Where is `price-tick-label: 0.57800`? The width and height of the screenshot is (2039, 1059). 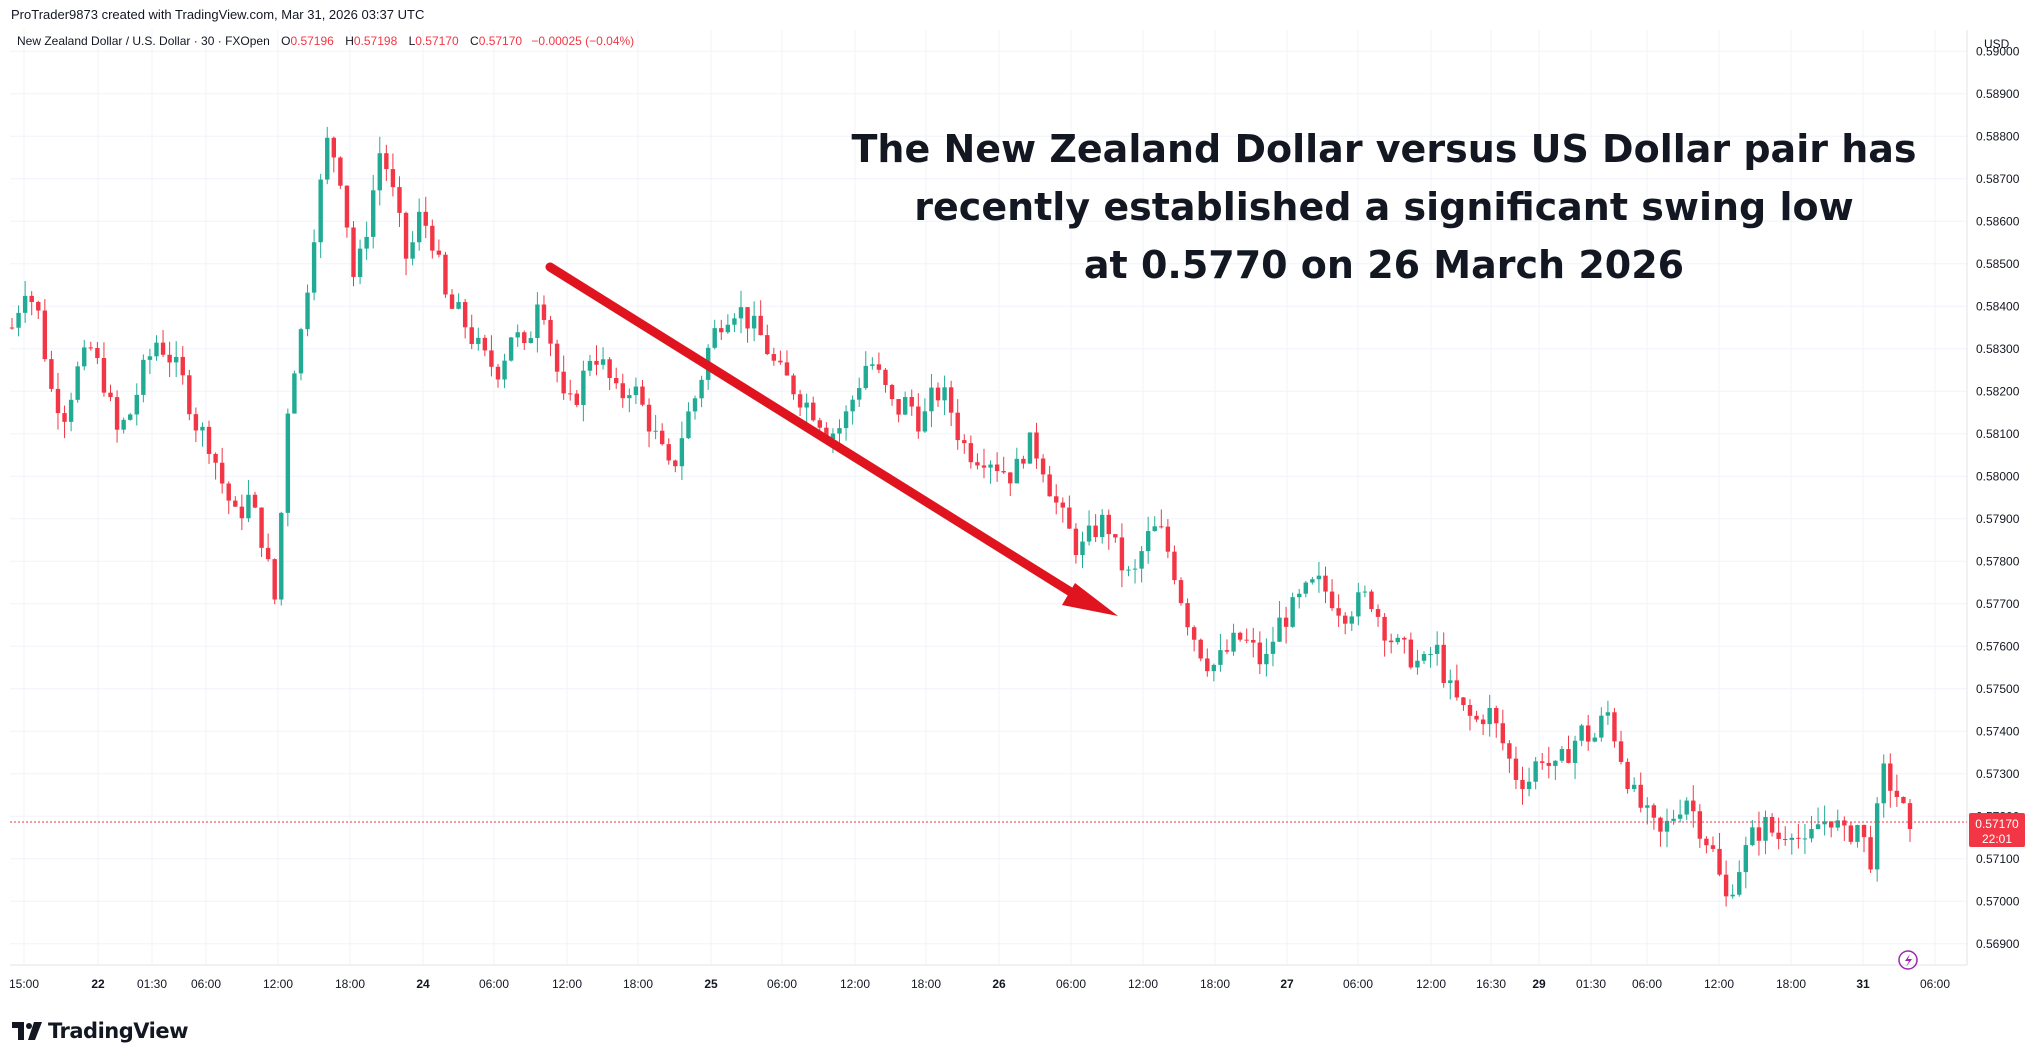
price-tick-label: 0.57800 is located at coordinates (1998, 561).